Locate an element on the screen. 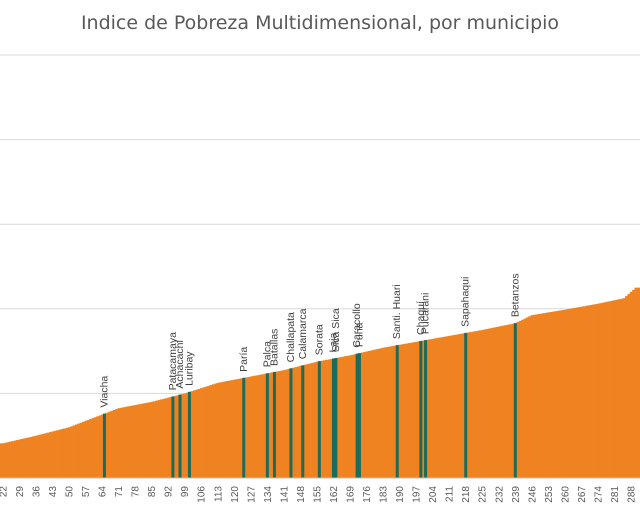 The width and height of the screenshot is (640, 517). x-tick-label: 127 is located at coordinates (251, 494).